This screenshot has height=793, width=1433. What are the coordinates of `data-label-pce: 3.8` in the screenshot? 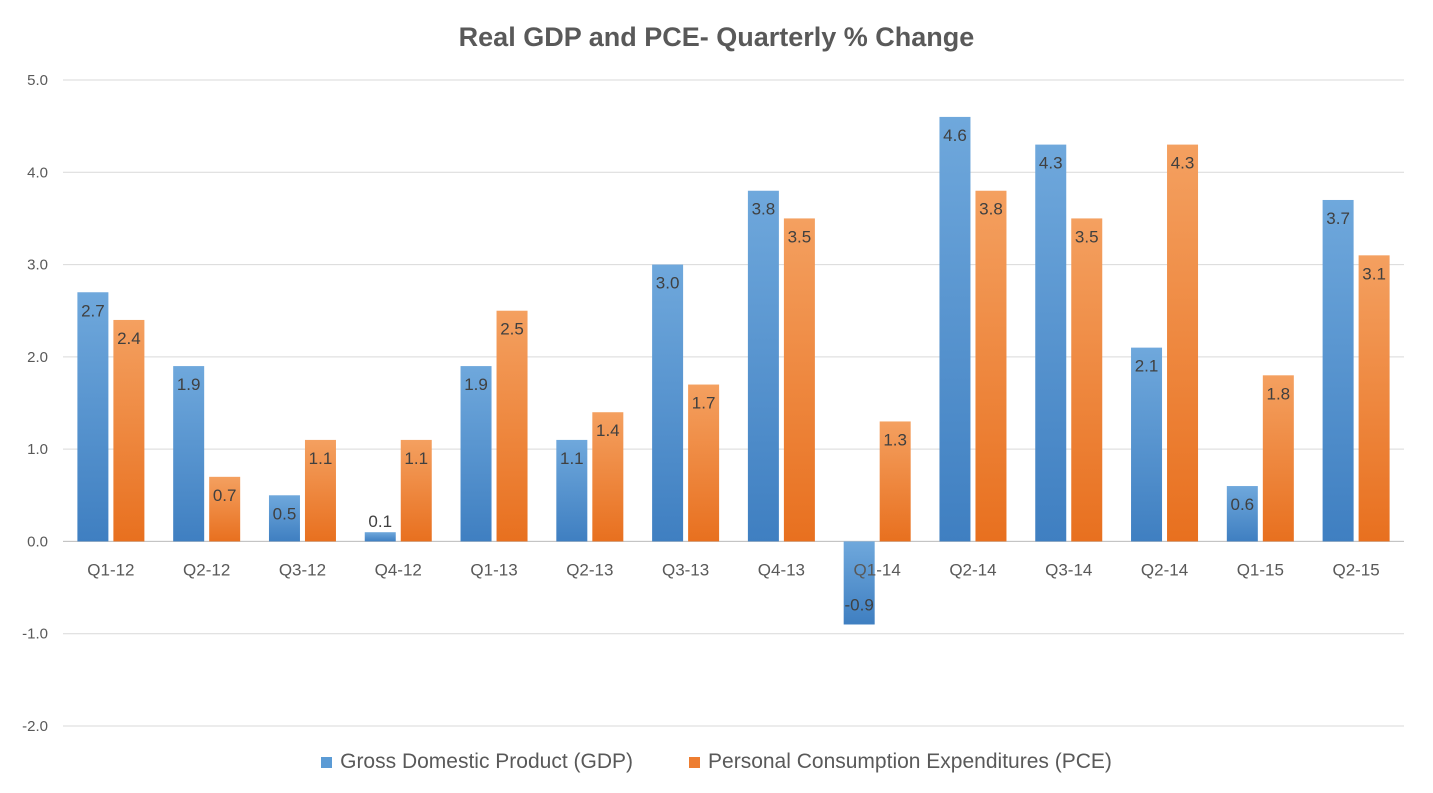 It's located at (991, 209).